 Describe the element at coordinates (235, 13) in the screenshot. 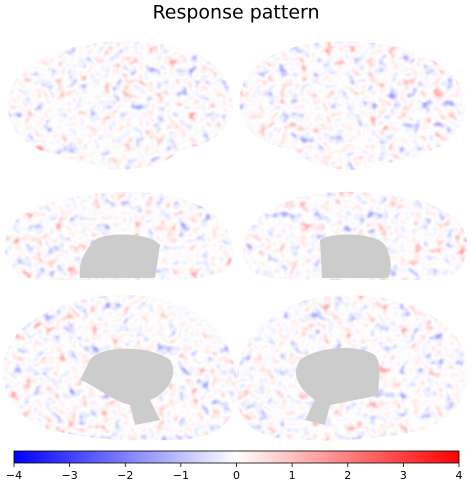

I see `chart-title: Response pattern` at that location.